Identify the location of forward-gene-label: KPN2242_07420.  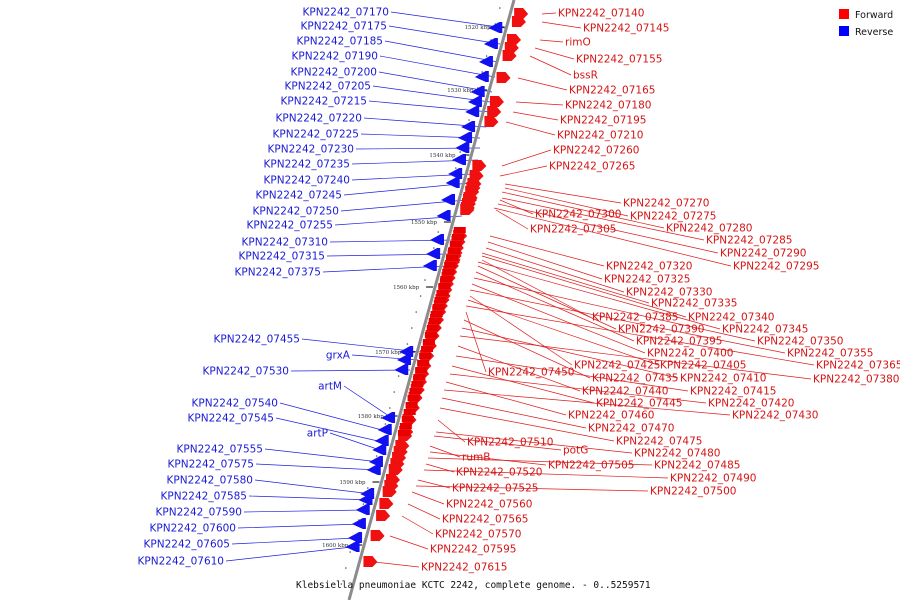
(751, 404).